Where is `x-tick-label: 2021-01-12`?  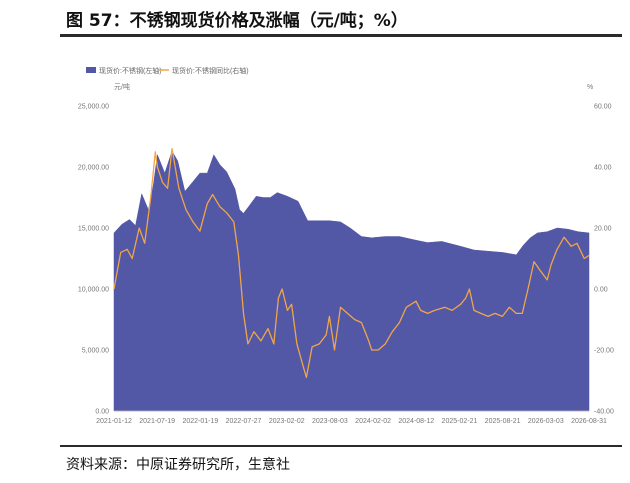 x-tick-label: 2021-01-12 is located at coordinates (114, 421).